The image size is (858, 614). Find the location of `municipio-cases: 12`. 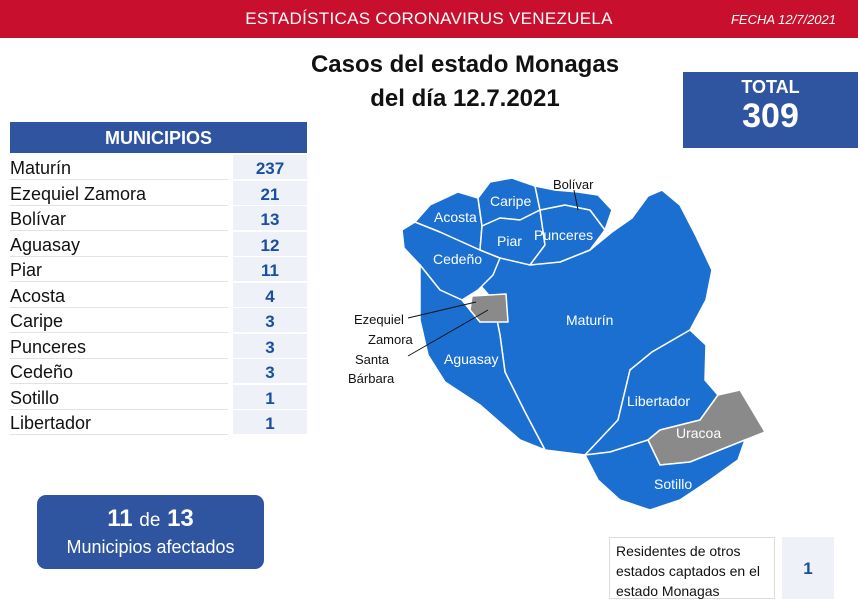

municipio-cases: 12 is located at coordinates (270, 244).